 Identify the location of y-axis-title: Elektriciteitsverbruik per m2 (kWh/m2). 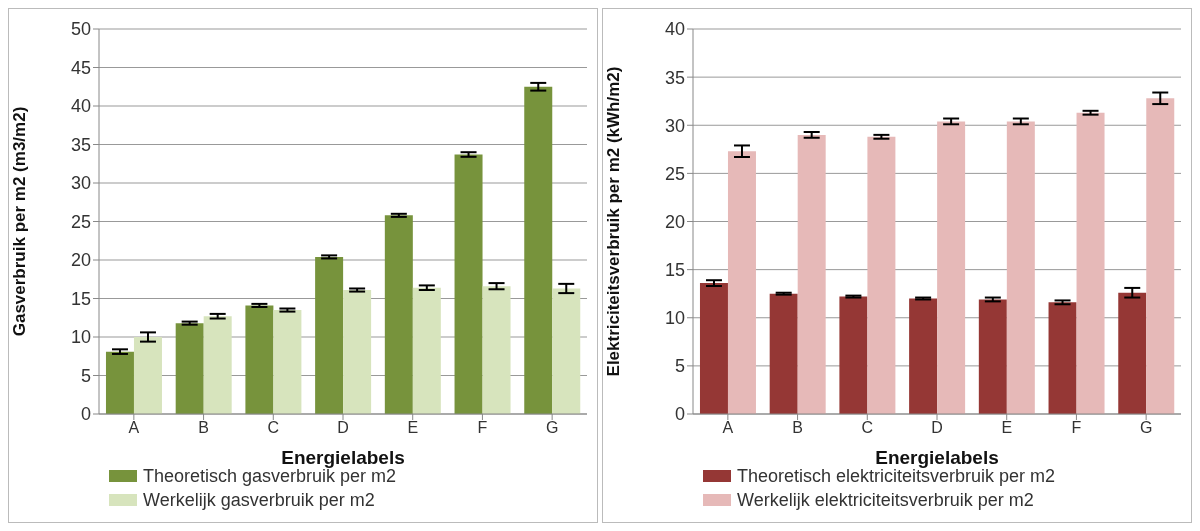
(614, 221).